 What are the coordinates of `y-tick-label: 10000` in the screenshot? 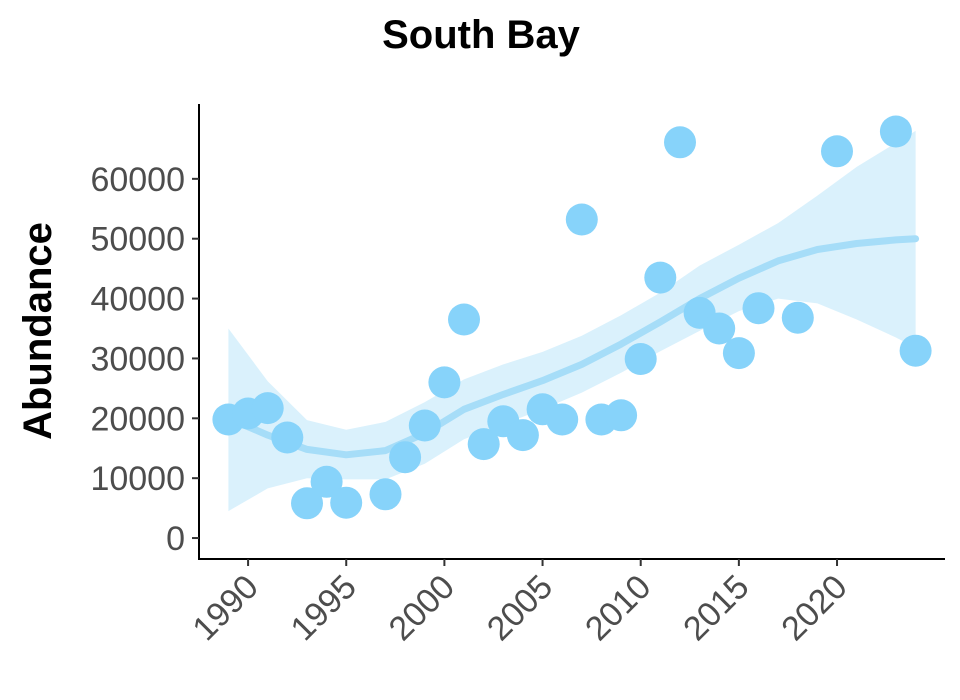 It's located at (137, 479).